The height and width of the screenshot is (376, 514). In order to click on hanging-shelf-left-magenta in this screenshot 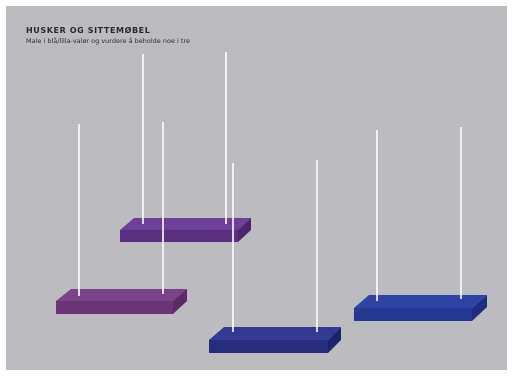, I will do `click(121, 218)`.